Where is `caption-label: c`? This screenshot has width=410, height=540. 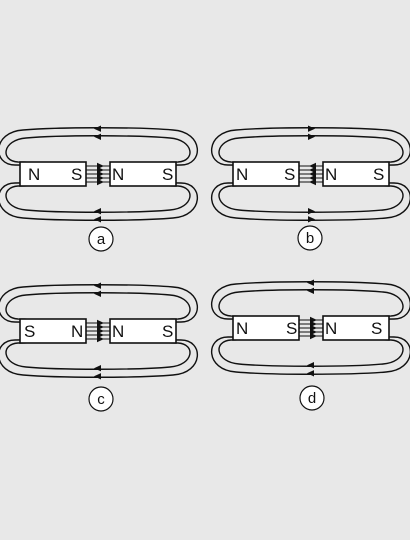 caption-label: c is located at coordinates (101, 399).